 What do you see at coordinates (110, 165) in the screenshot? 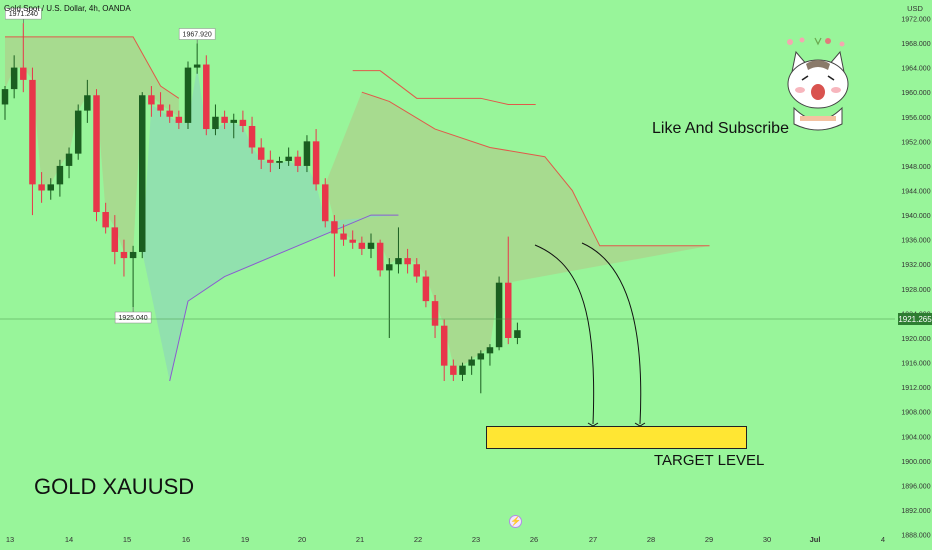
I see `price-labels: 1971.240 1967.920 1925.040` at bounding box center [110, 165].